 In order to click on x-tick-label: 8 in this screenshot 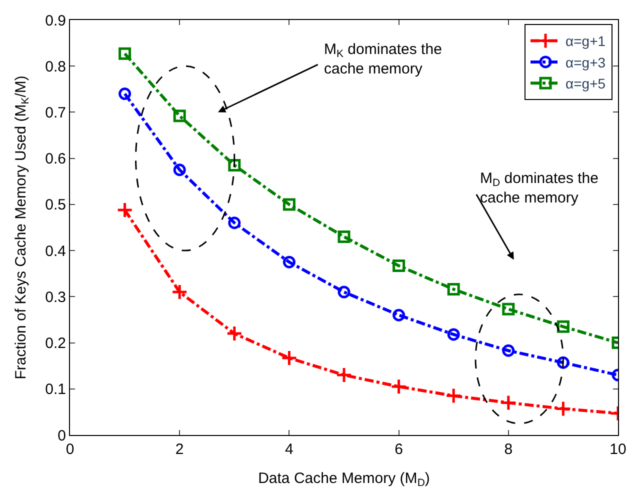, I will do `click(508, 449)`.